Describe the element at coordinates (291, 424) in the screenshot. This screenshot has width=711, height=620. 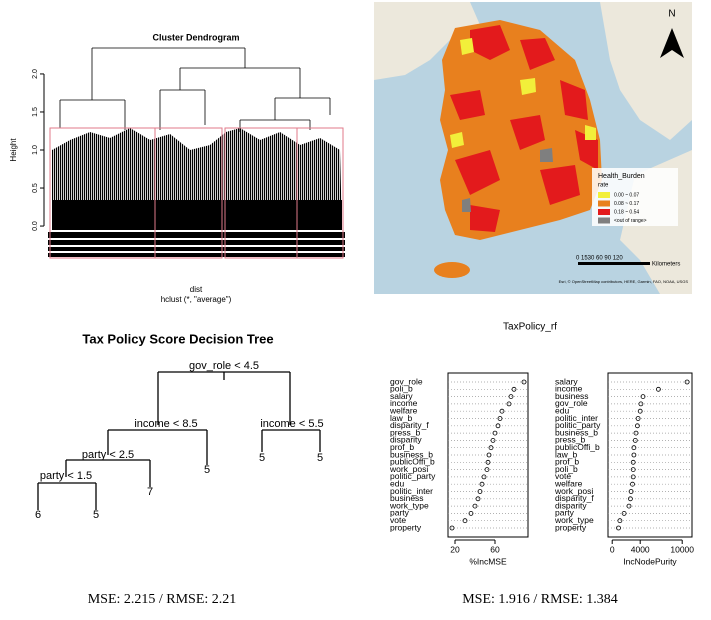
I see `tree-node: income < 5.5` at that location.